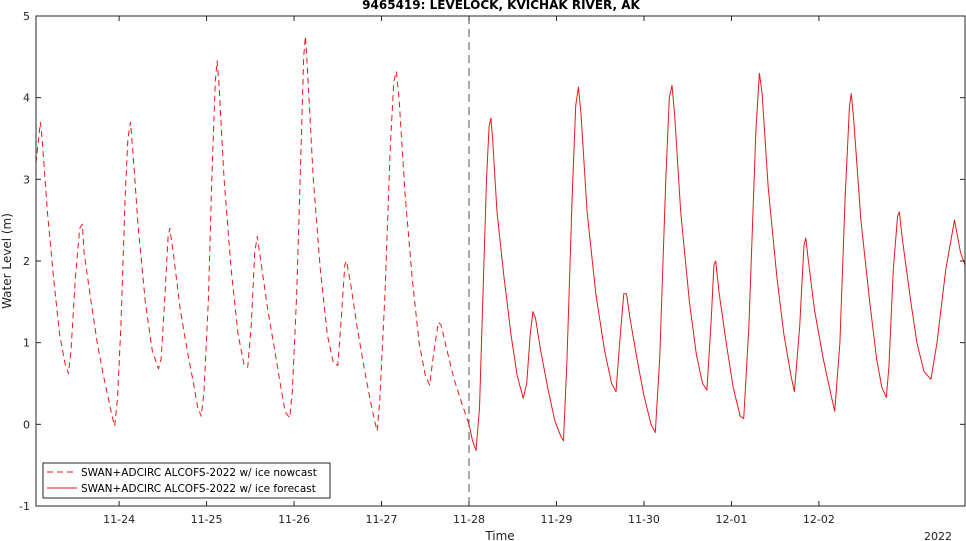 The image size is (966, 541). Describe the element at coordinates (557, 519) in the screenshot. I see `x-tick-label: 11-29` at that location.